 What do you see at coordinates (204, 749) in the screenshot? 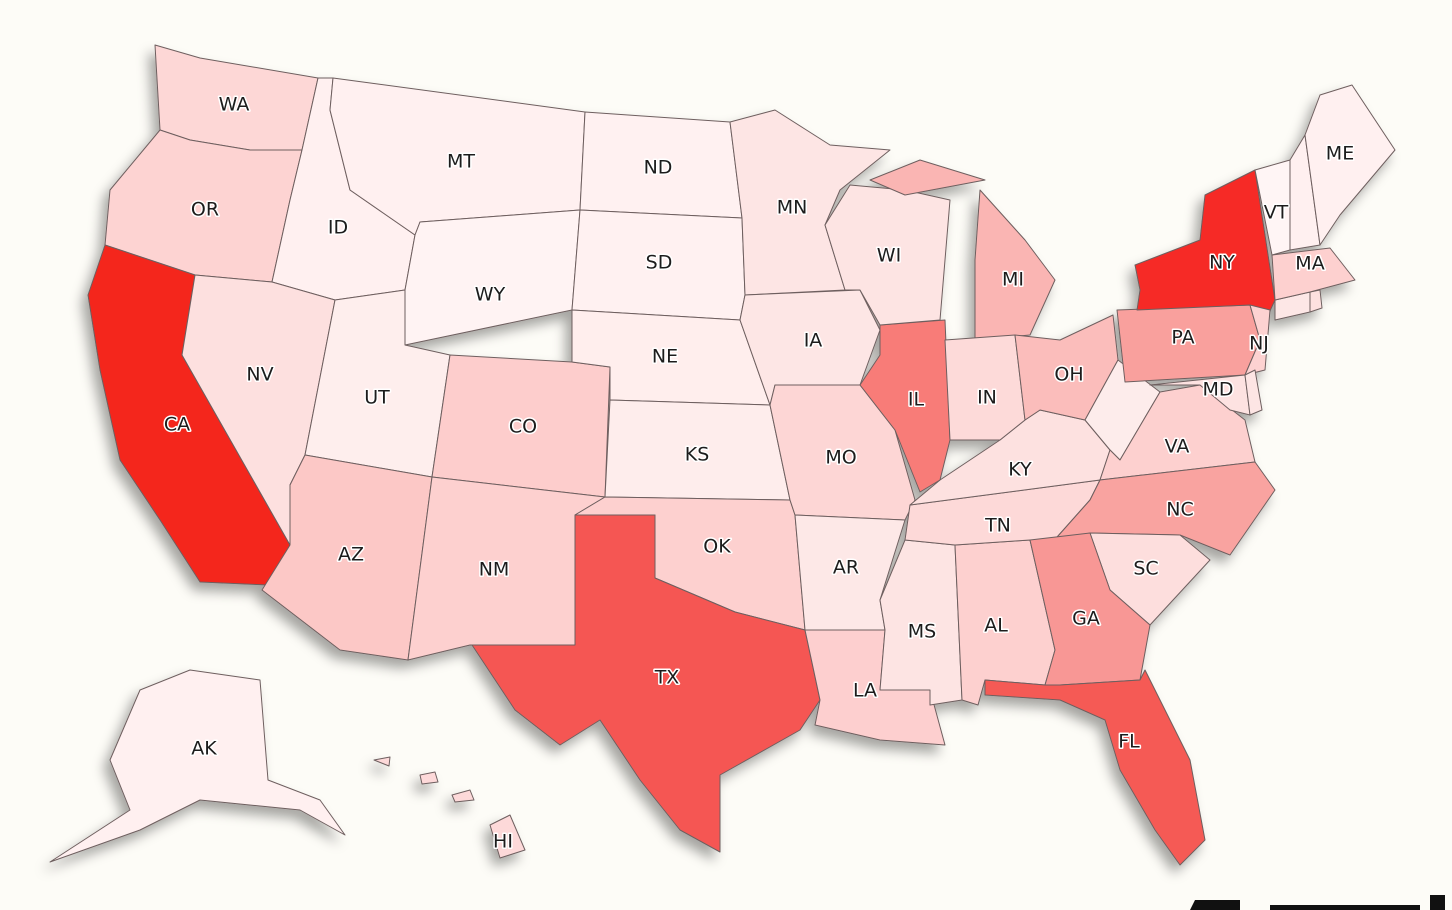
I see `state-label: AK` at bounding box center [204, 749].